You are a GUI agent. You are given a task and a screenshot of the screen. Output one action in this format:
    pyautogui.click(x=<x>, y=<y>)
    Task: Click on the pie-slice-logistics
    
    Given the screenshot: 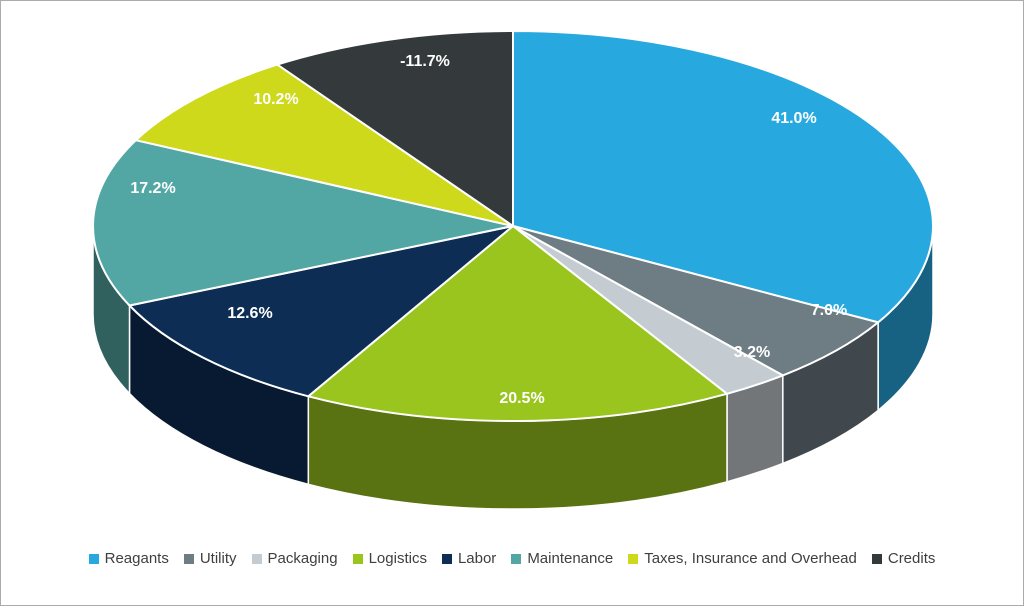 What is the action you would take?
    pyautogui.click(x=517, y=324)
    